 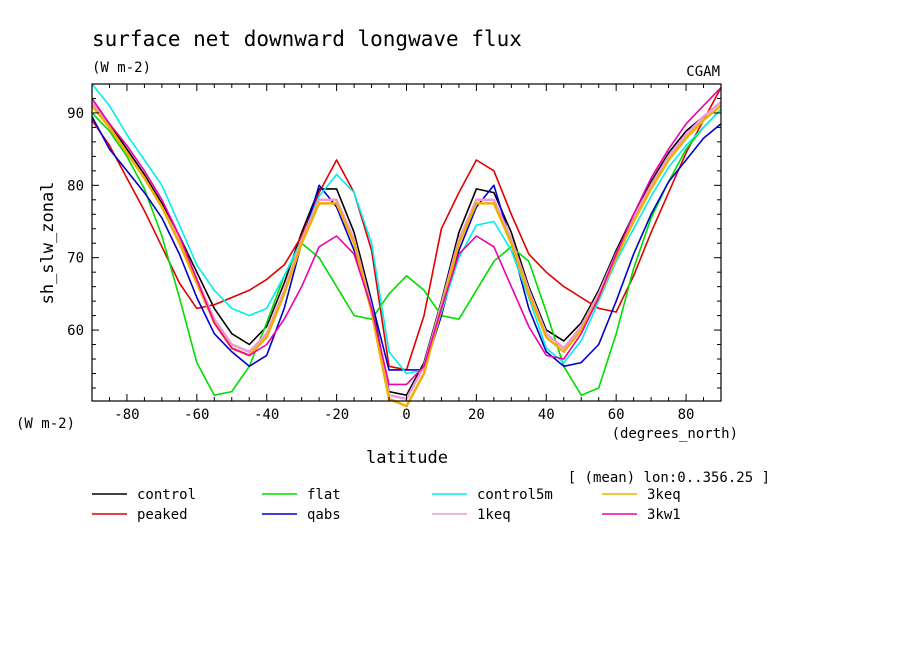 I want to click on legend-label-1keq: 1keq, so click(x=494, y=515).